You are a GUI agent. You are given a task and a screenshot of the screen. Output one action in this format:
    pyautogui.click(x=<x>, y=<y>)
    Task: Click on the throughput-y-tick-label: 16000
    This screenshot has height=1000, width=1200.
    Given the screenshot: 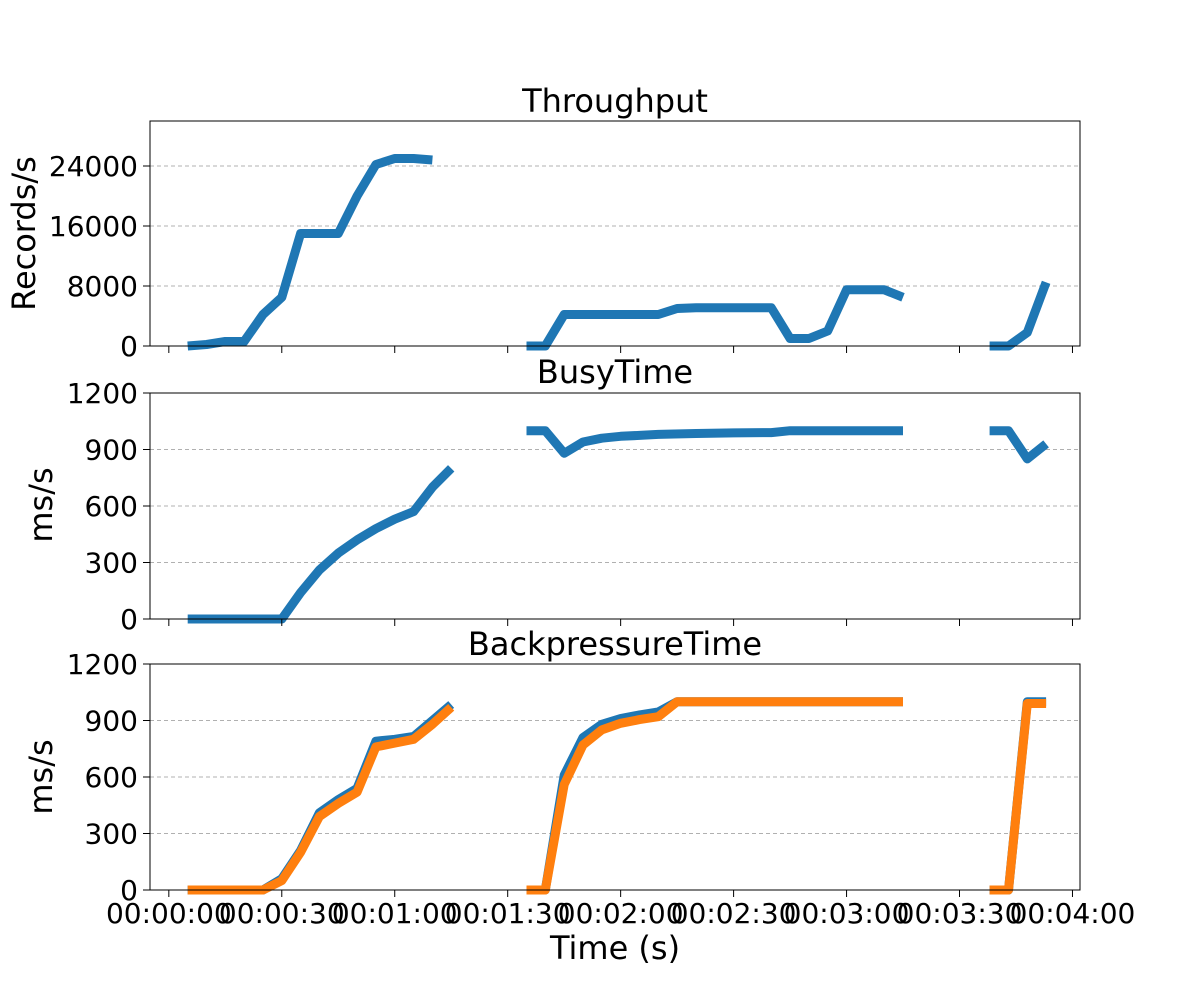 What is the action you would take?
    pyautogui.click(x=93, y=226)
    